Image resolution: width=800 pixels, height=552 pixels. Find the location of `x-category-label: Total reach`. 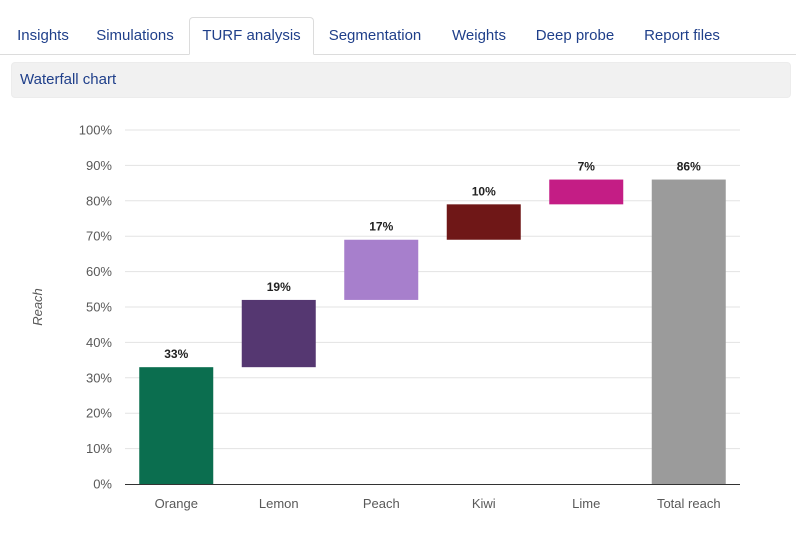

x-category-label: Total reach is located at coordinates (689, 503).